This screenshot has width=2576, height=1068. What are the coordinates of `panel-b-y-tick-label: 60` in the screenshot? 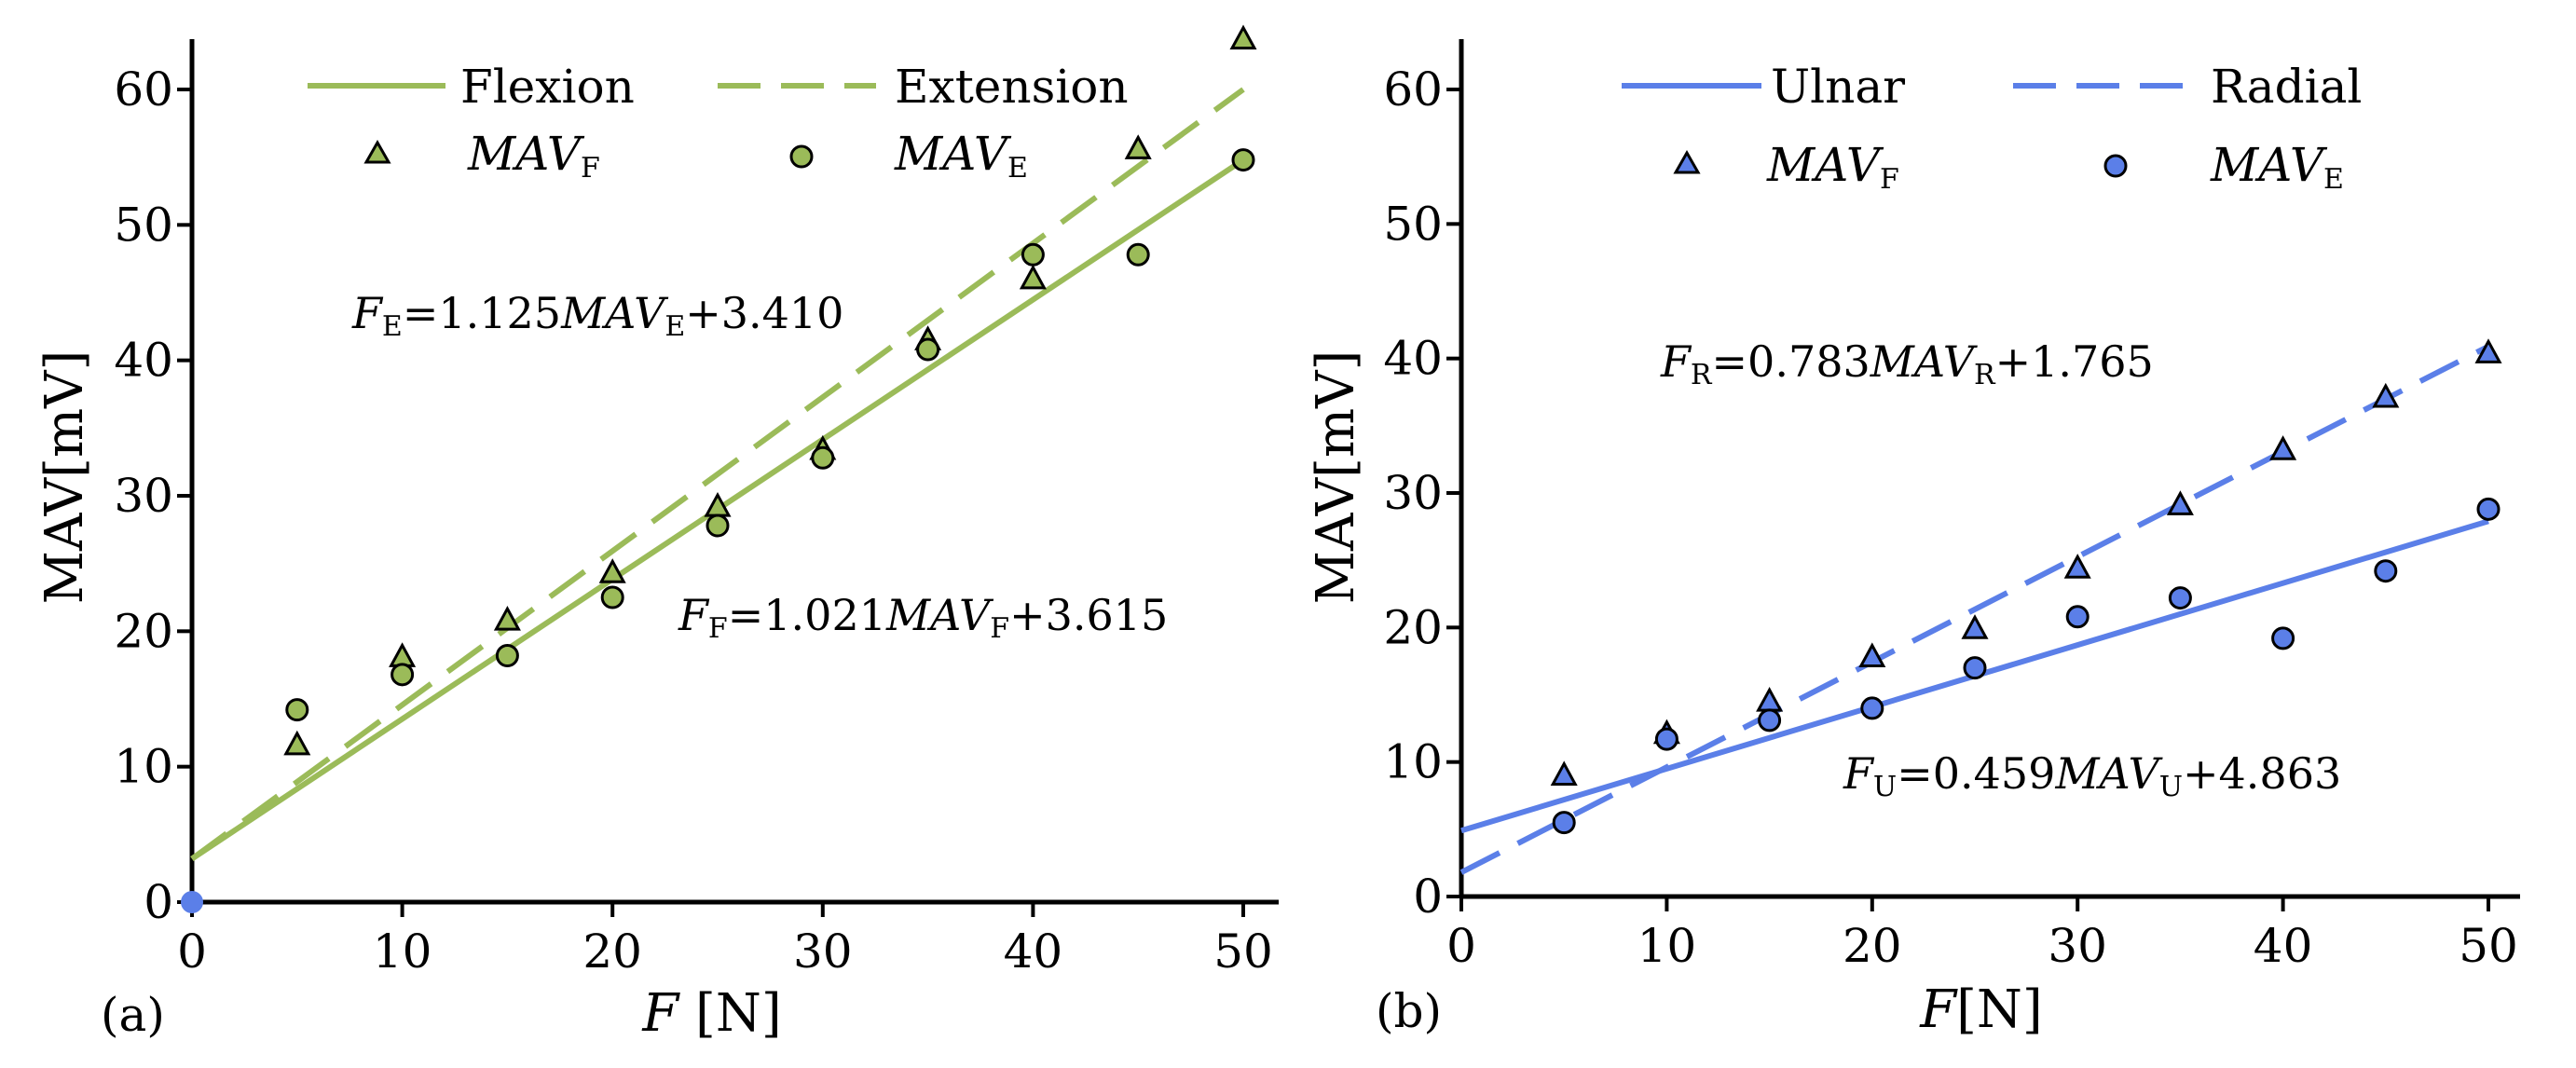 It's located at (1413, 89).